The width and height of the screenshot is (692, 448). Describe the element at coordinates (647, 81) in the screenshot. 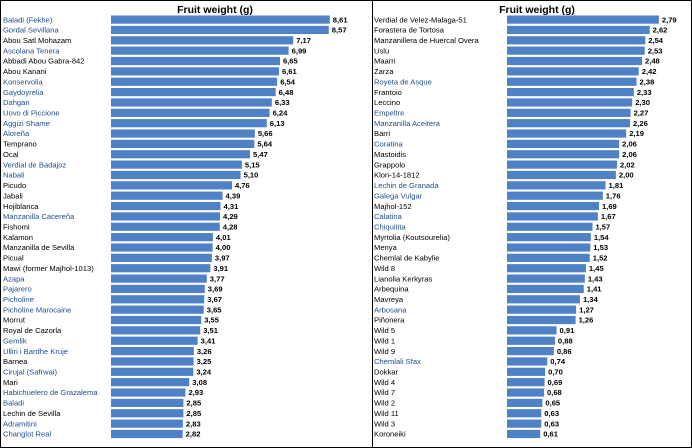

I see `value-label: 2,38` at that location.